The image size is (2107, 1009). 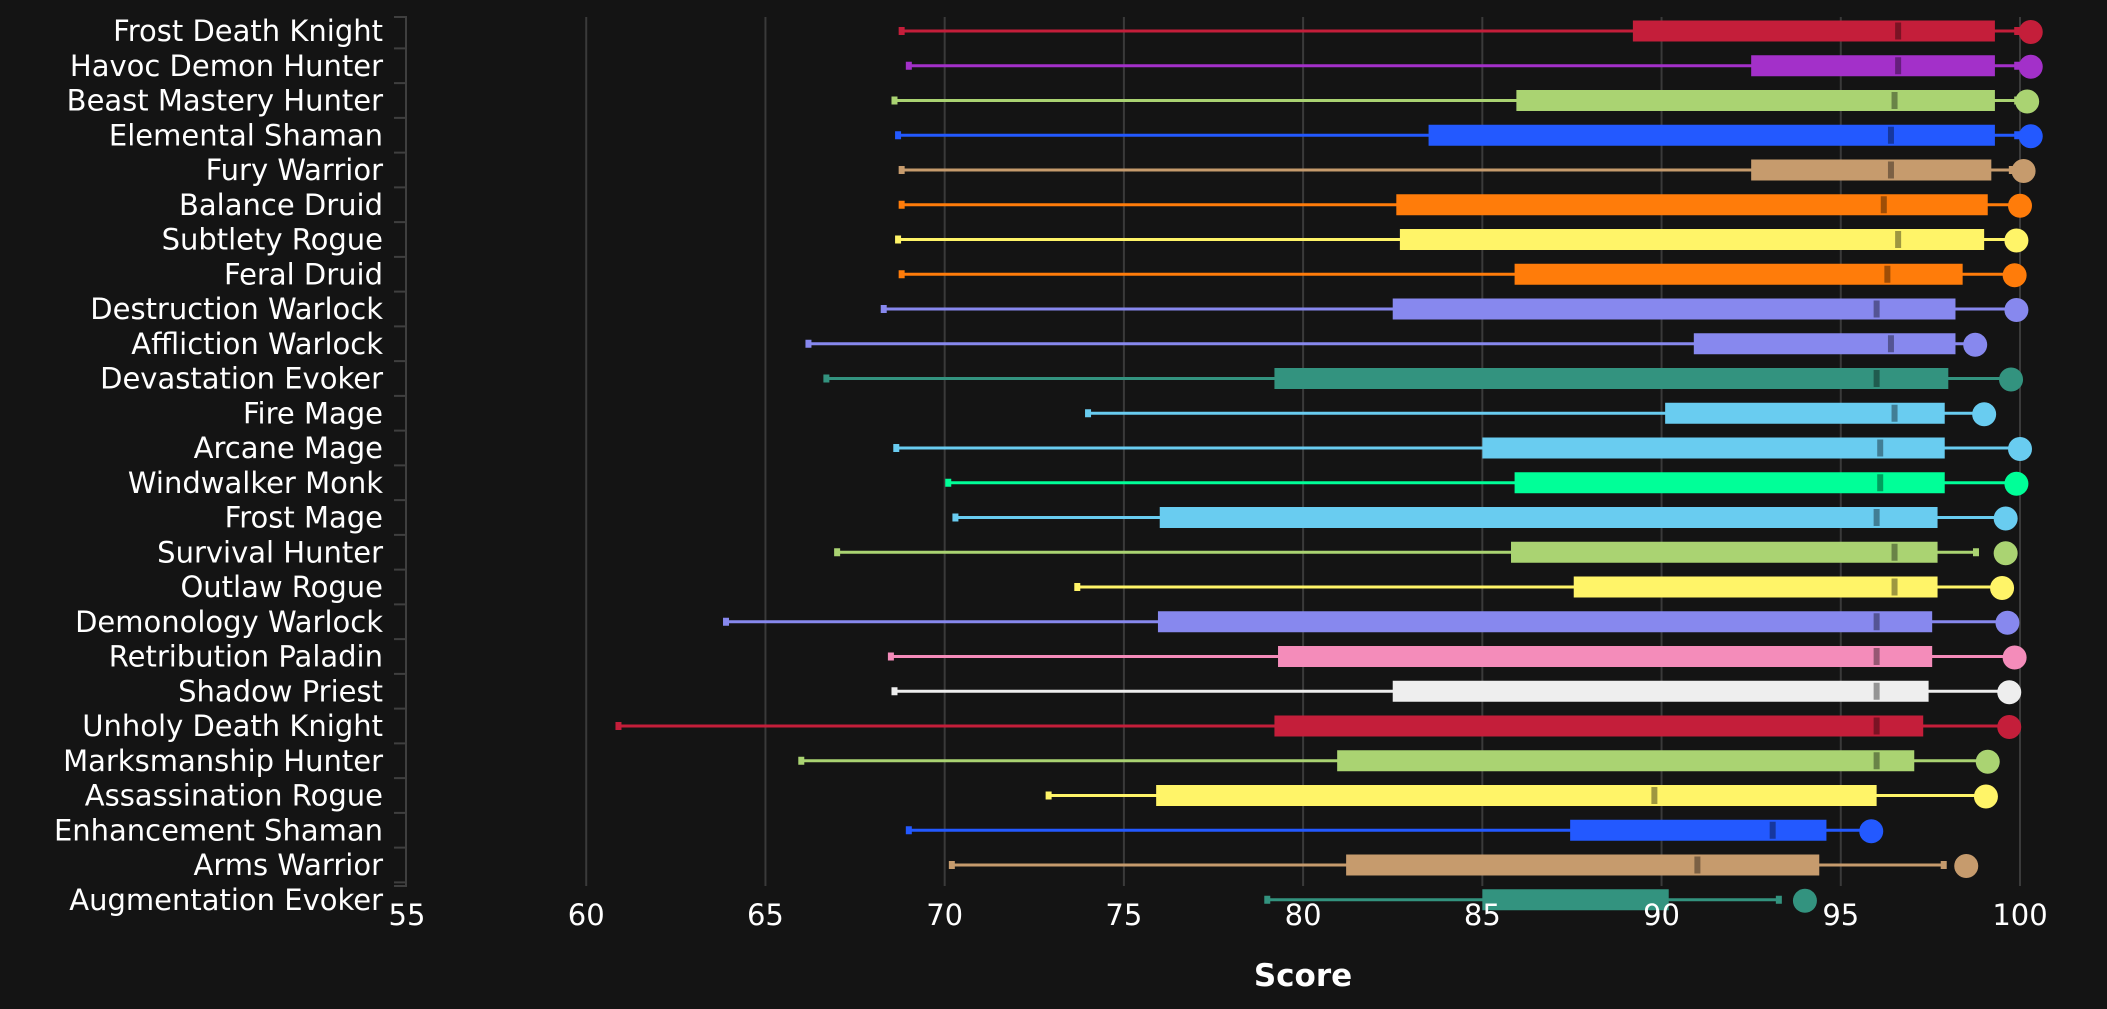 I want to click on category-label: Enhancement Shaman, so click(x=218, y=830).